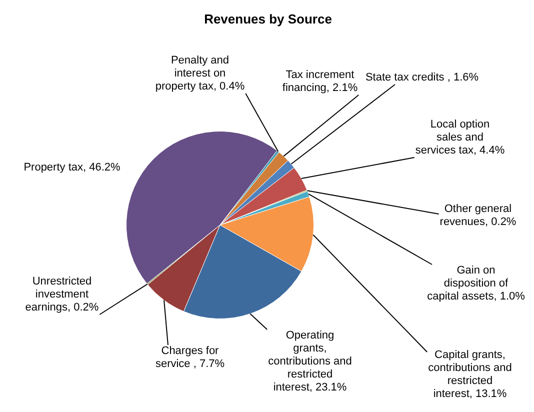  I want to click on slice-label: Local option sales and services tax, 4.4%, so click(460, 138).